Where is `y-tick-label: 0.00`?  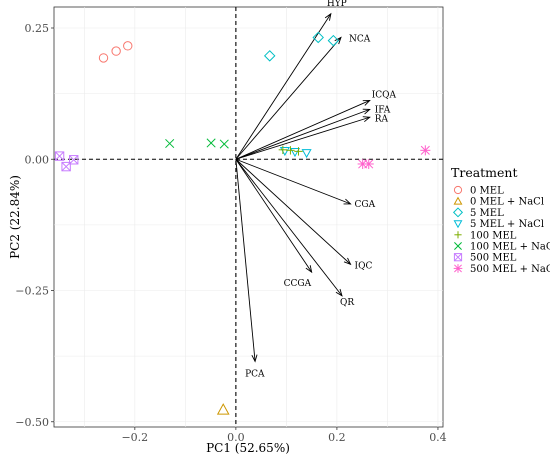 y-tick-label: 0.00 is located at coordinates (37, 159).